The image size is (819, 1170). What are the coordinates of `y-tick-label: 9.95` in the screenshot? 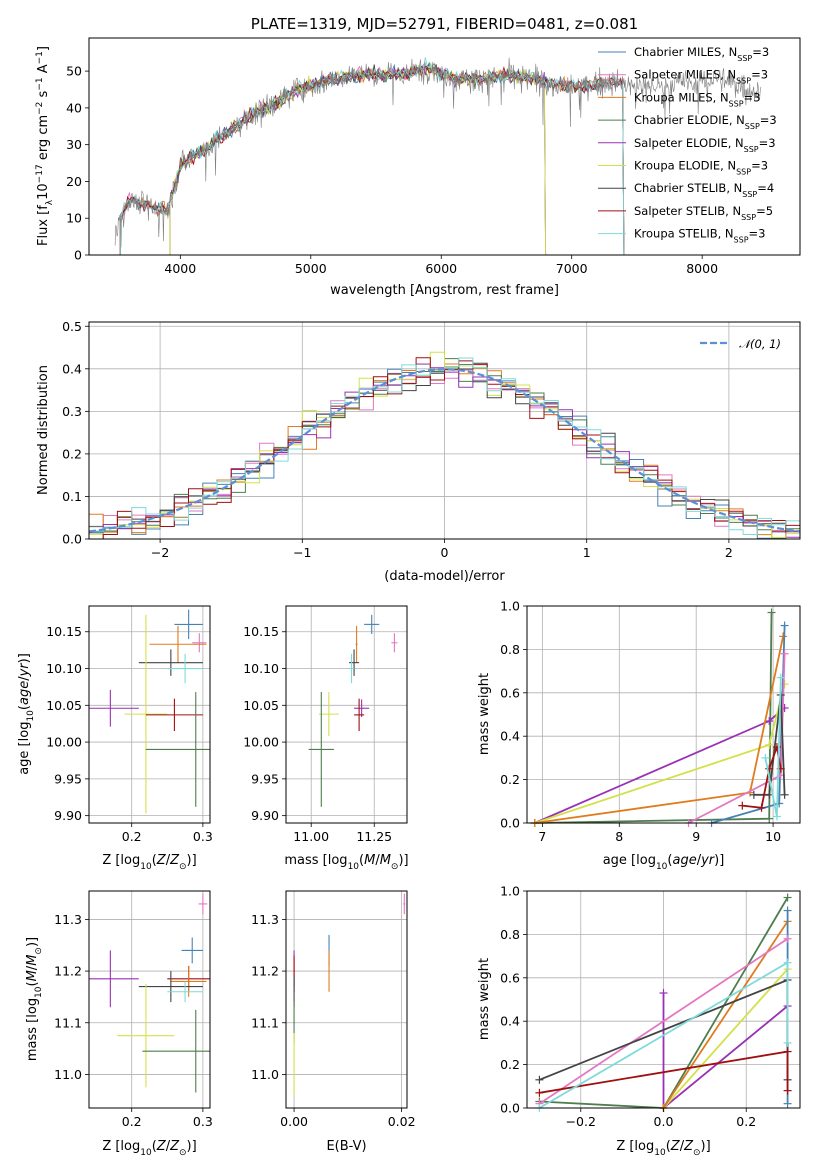 It's located at (68, 778).